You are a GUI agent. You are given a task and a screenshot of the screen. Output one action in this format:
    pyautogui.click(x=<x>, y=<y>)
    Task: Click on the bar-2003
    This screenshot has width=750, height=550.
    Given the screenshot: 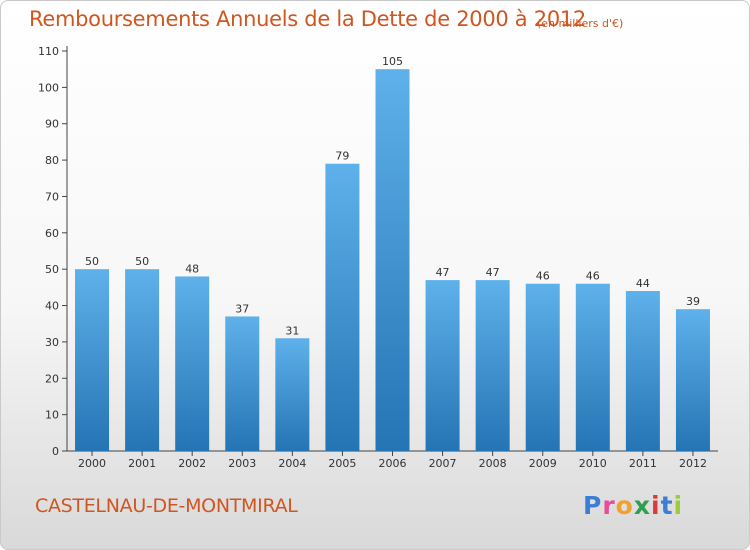 What is the action you would take?
    pyautogui.click(x=242, y=383)
    